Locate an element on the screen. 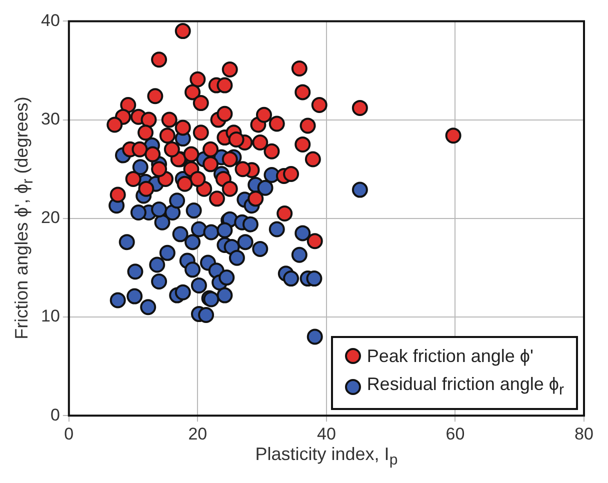  y-tick-label: 20 is located at coordinates (50, 218).